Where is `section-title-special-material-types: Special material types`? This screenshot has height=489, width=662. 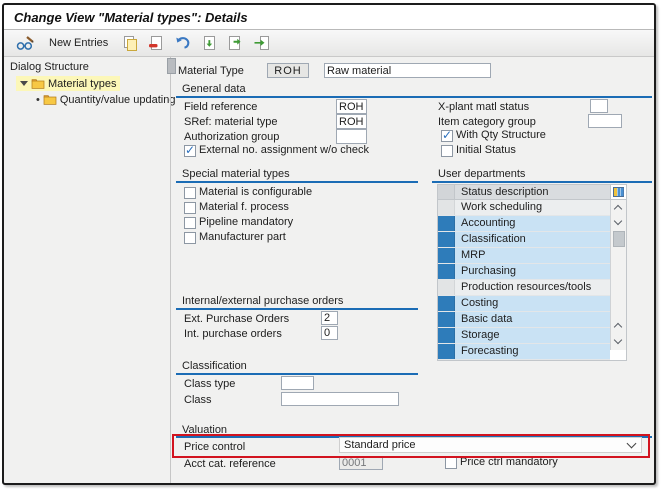
section-title-special-material-types: Special material types is located at coordinates (236, 174).